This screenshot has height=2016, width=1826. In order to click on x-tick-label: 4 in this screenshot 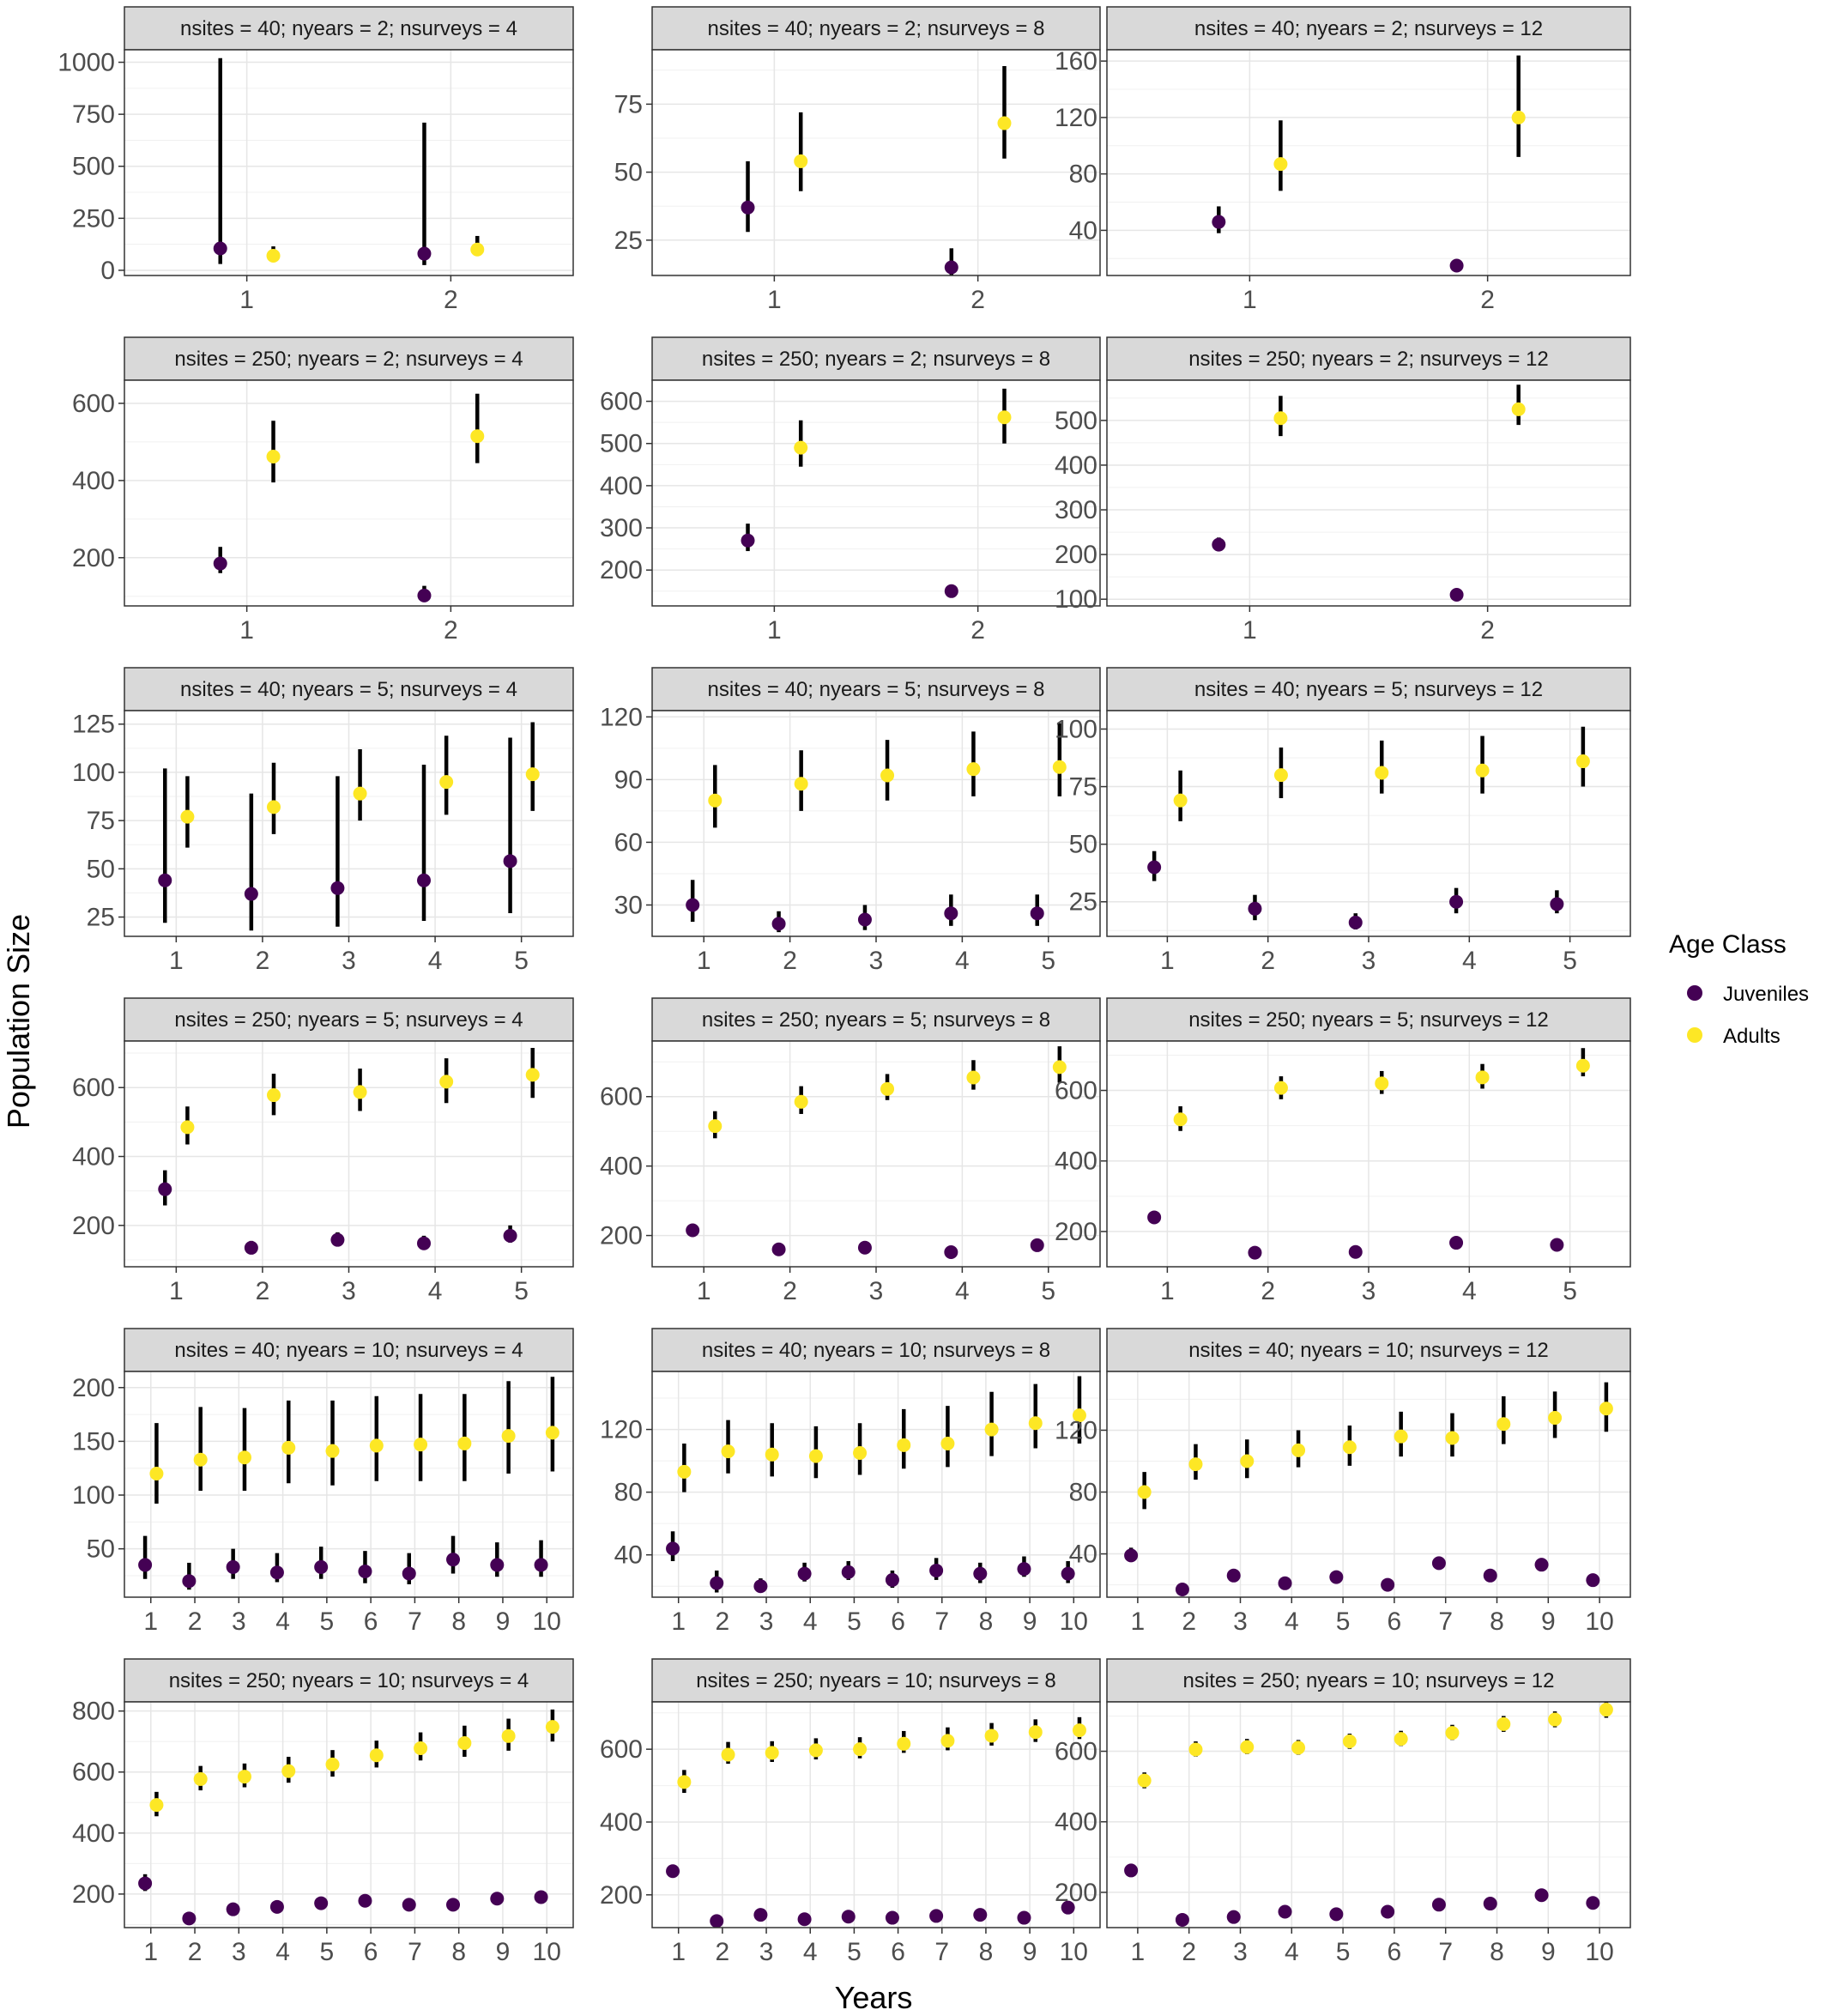, I will do `click(282, 1952)`.